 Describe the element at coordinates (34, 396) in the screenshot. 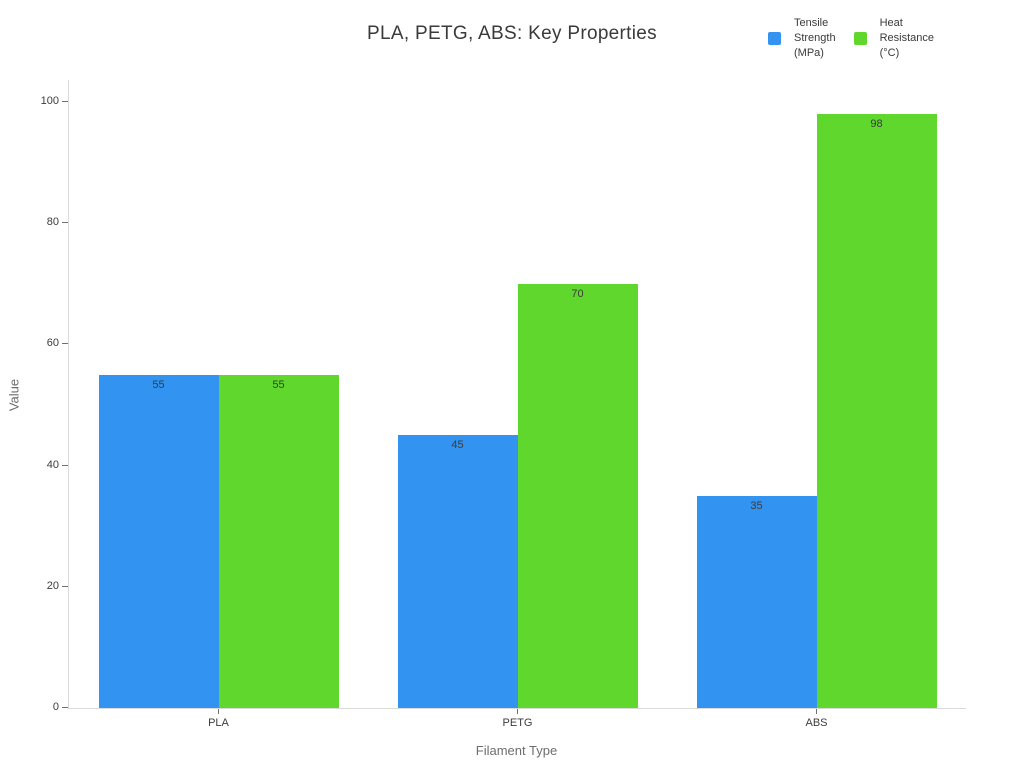

I see `y-axis: 0 20 40 60 80 100` at that location.